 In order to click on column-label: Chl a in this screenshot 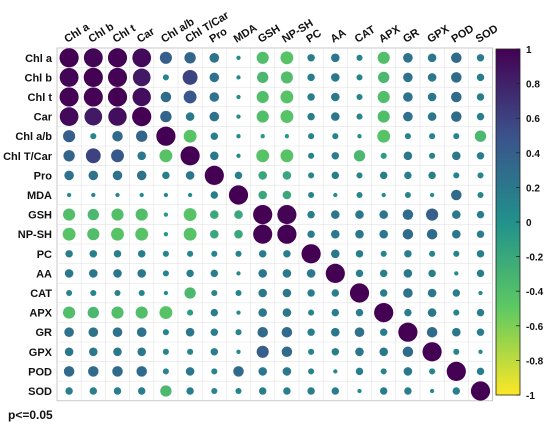, I will do `click(77, 33)`.